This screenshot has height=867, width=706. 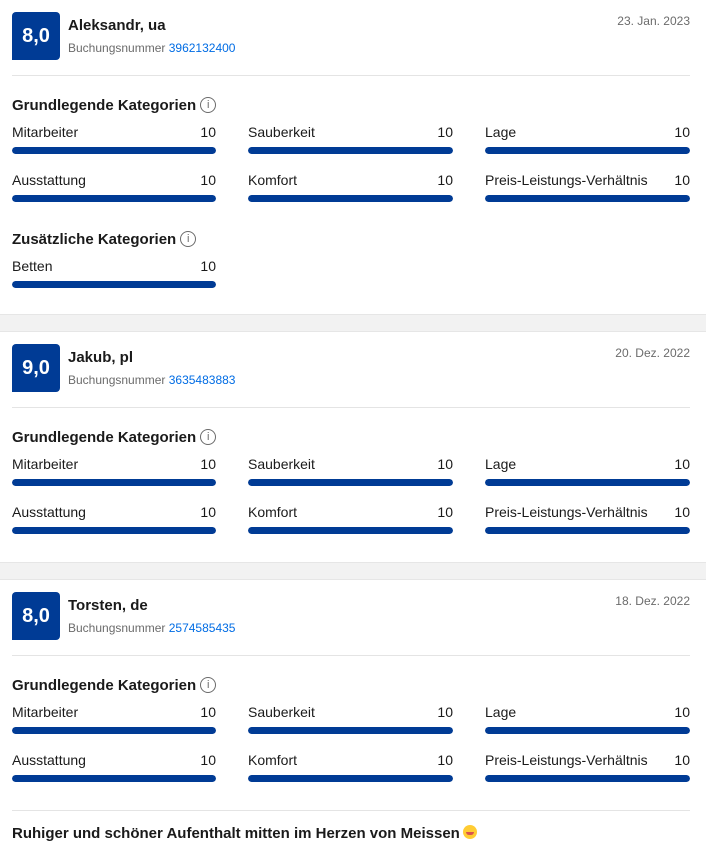 I want to click on extra-categories-title: Zusätzliche Kategorien, so click(x=94, y=239).